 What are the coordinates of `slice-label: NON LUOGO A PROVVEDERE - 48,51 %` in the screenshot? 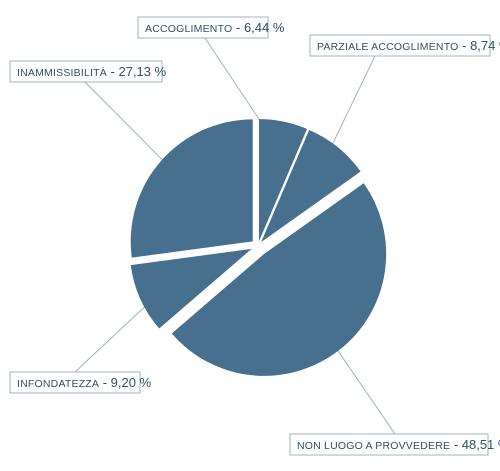 It's located at (394, 444).